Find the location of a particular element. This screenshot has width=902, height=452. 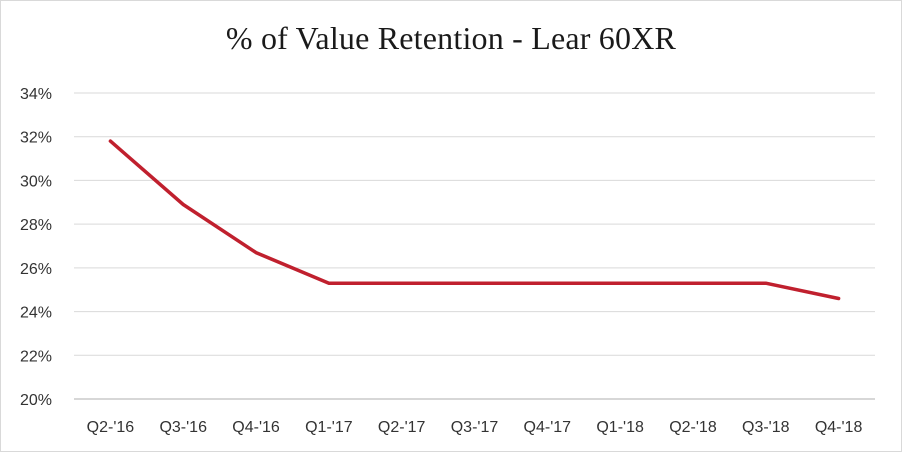

y-tick-label: 26% is located at coordinates (36, 269).